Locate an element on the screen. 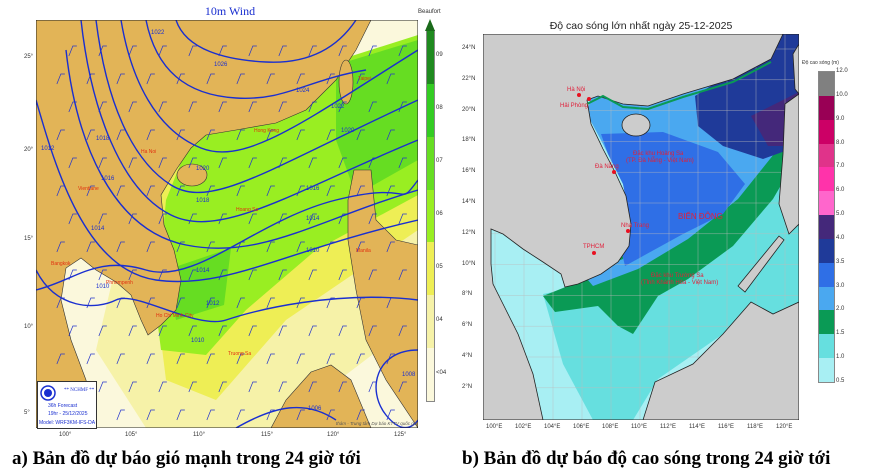 Image resolution: width=890 pixels, height=475 pixels. colorbar-tick: 0.5 is located at coordinates (840, 381).